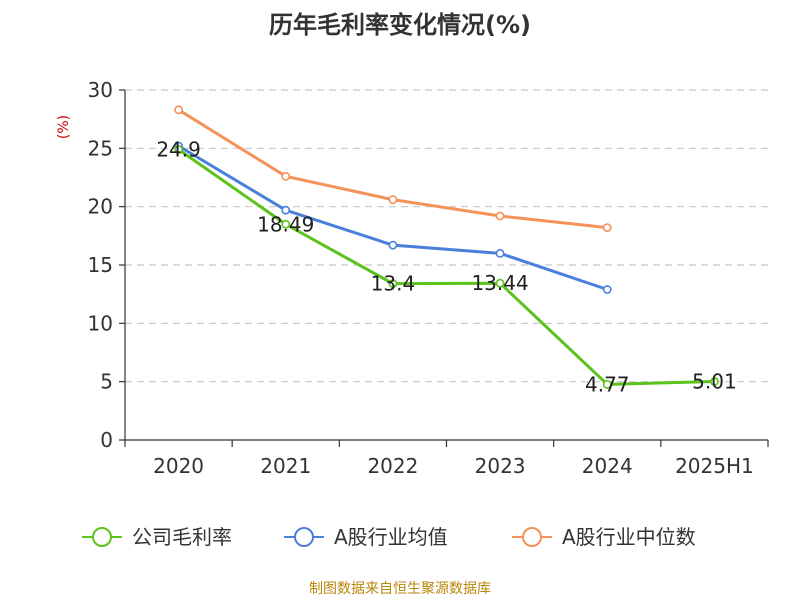  I want to click on x-tick-label: 2025H1, so click(714, 466).